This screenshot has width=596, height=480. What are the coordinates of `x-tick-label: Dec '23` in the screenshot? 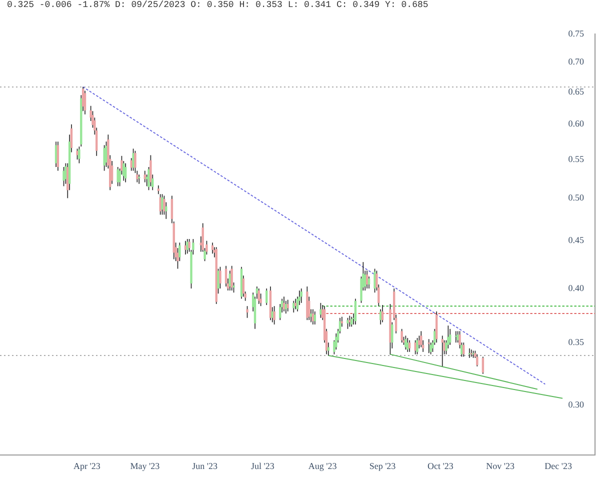 It's located at (558, 465).